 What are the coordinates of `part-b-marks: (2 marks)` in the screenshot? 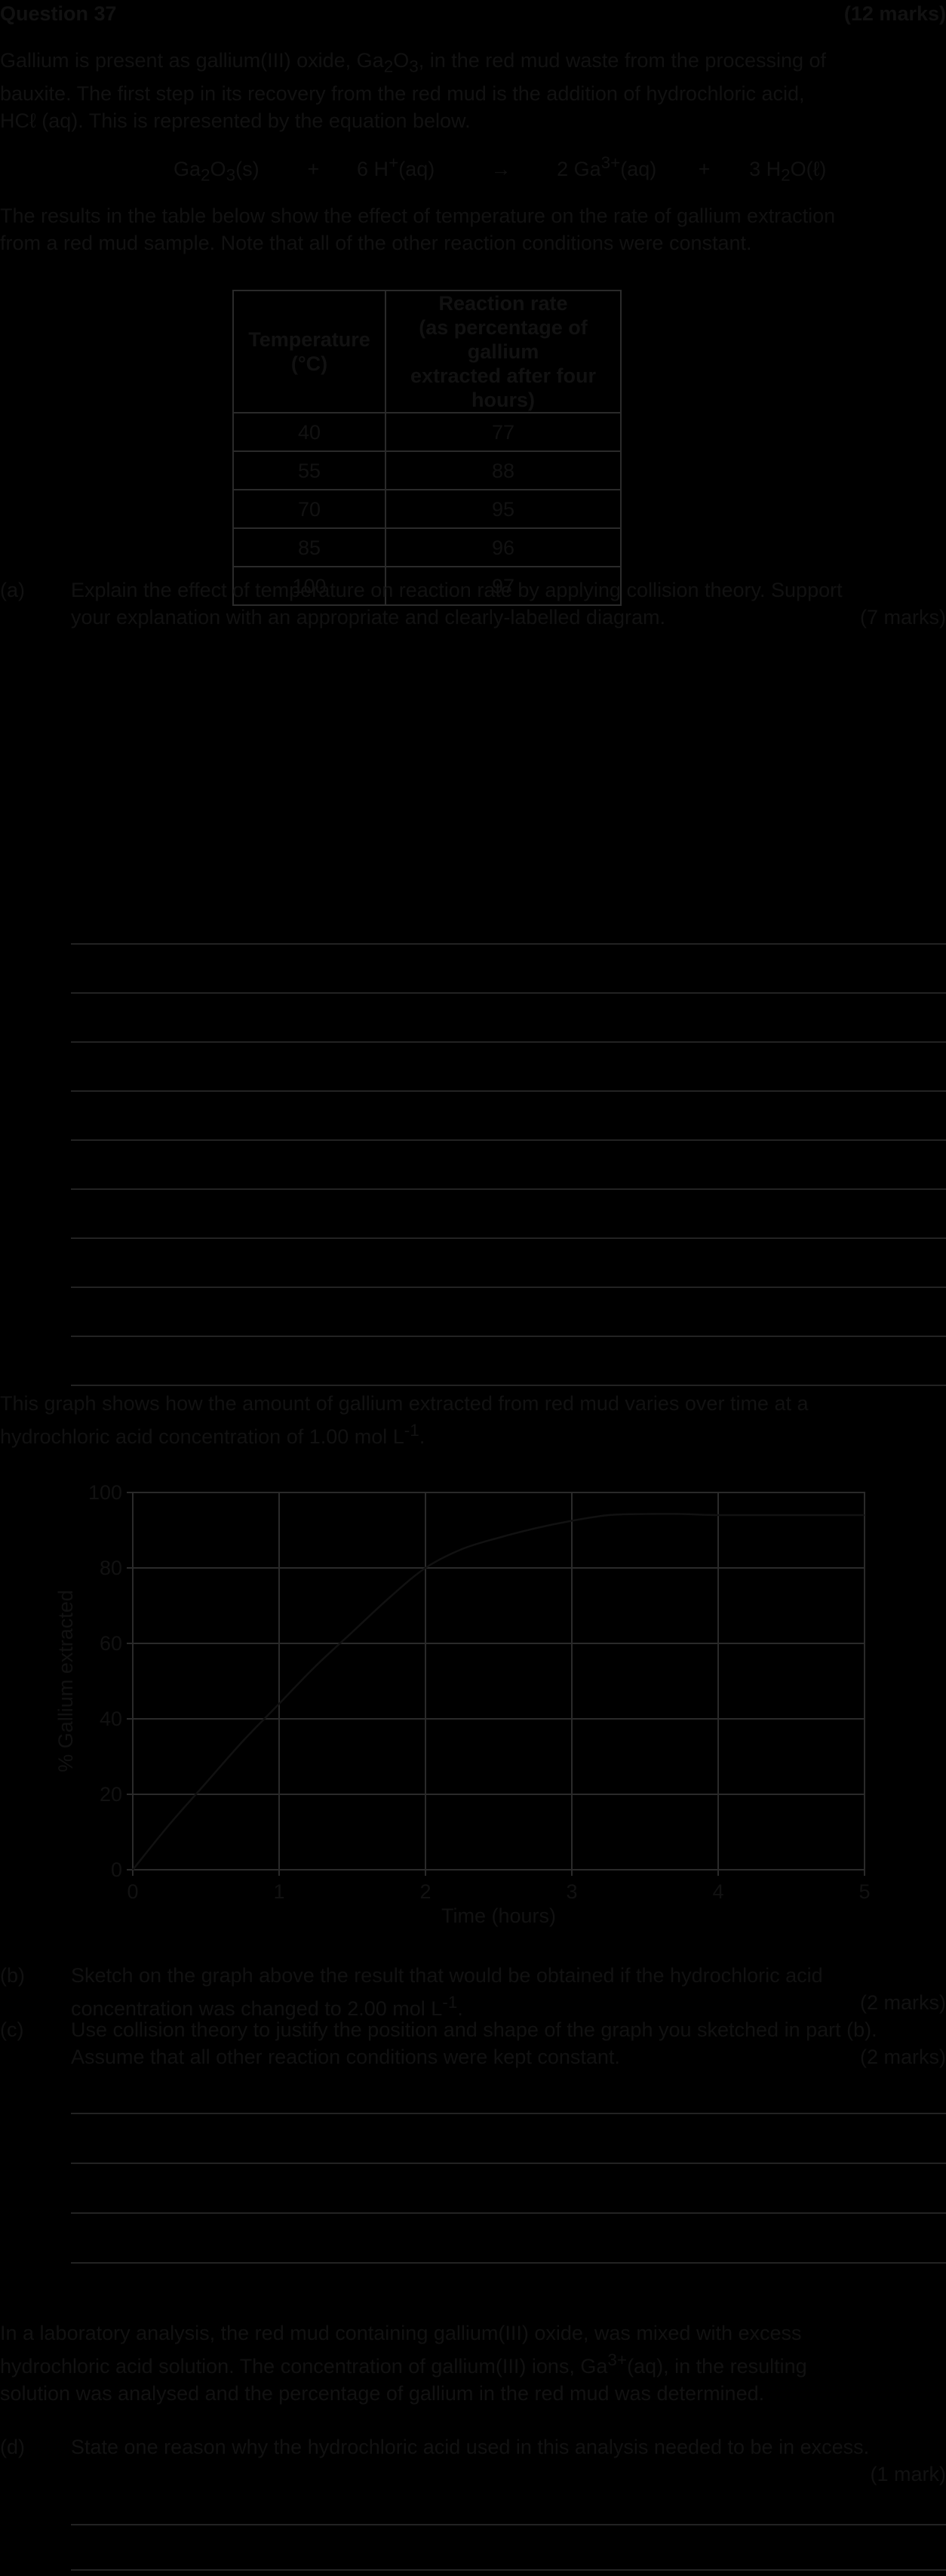 It's located at (903, 2002).